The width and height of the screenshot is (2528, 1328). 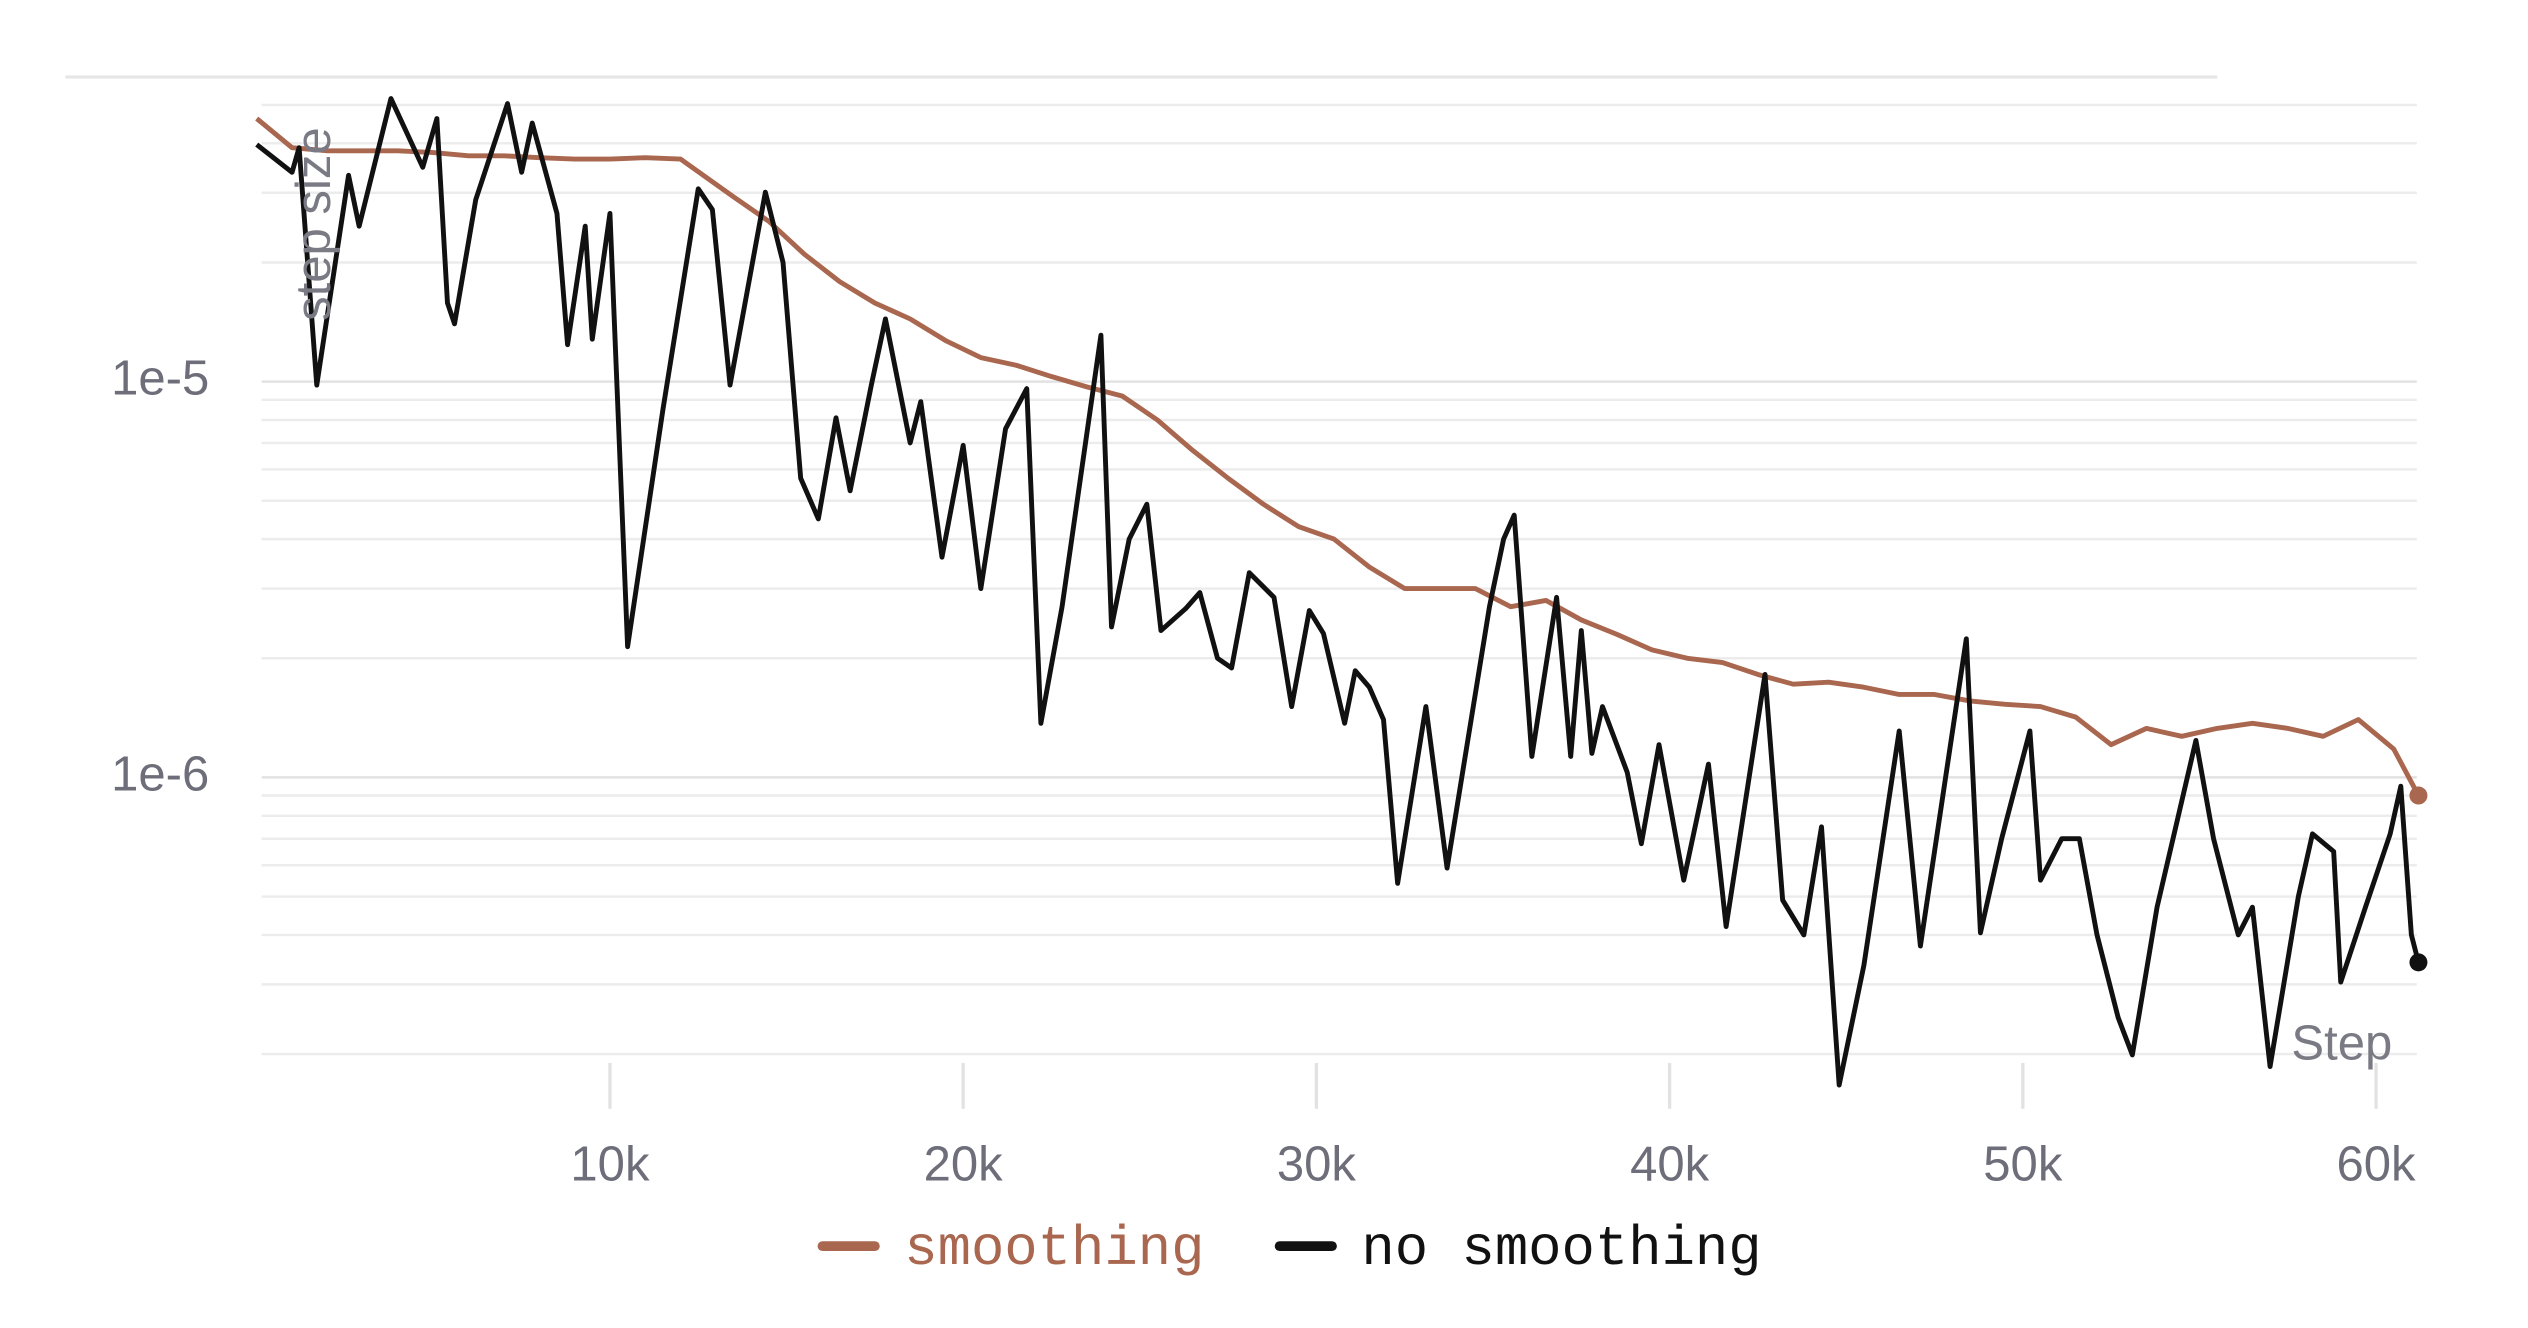 I want to click on x-tick-label: 40k, so click(x=1670, y=1165).